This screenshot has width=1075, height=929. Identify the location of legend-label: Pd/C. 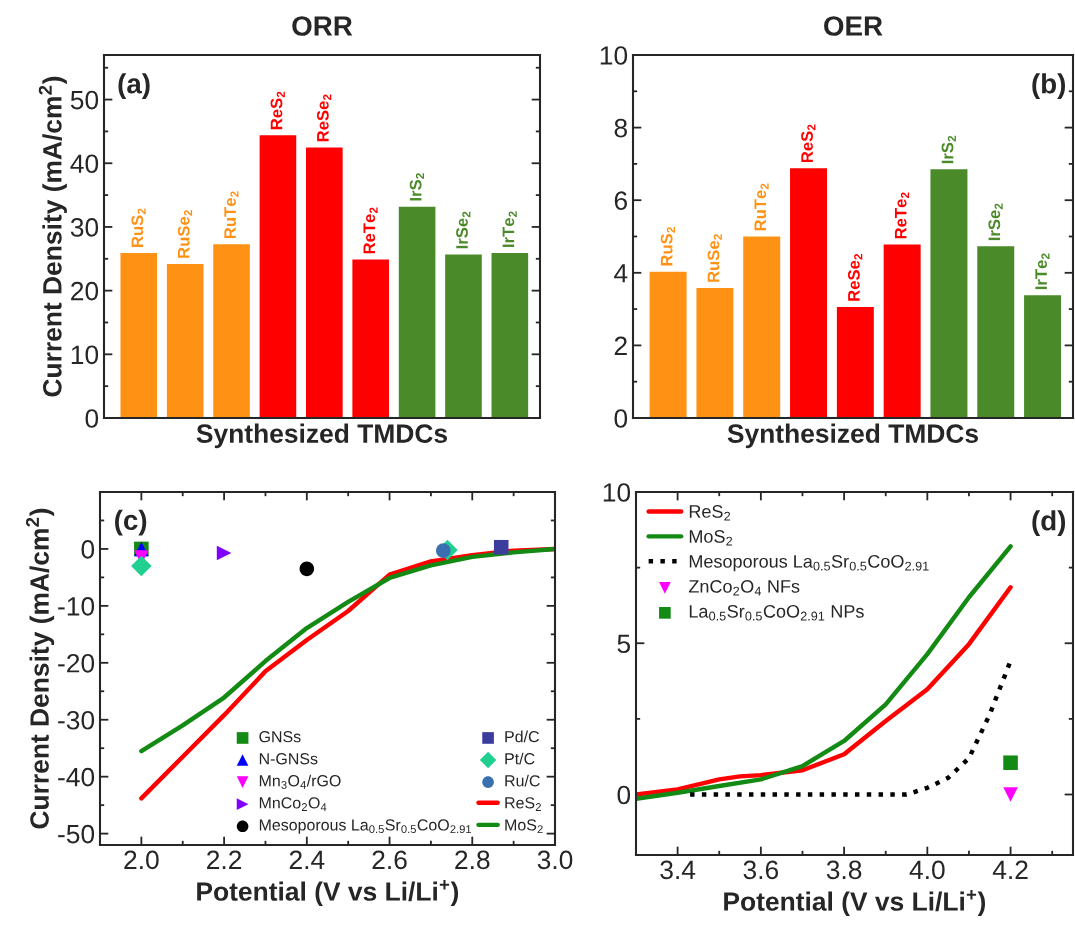
(522, 736).